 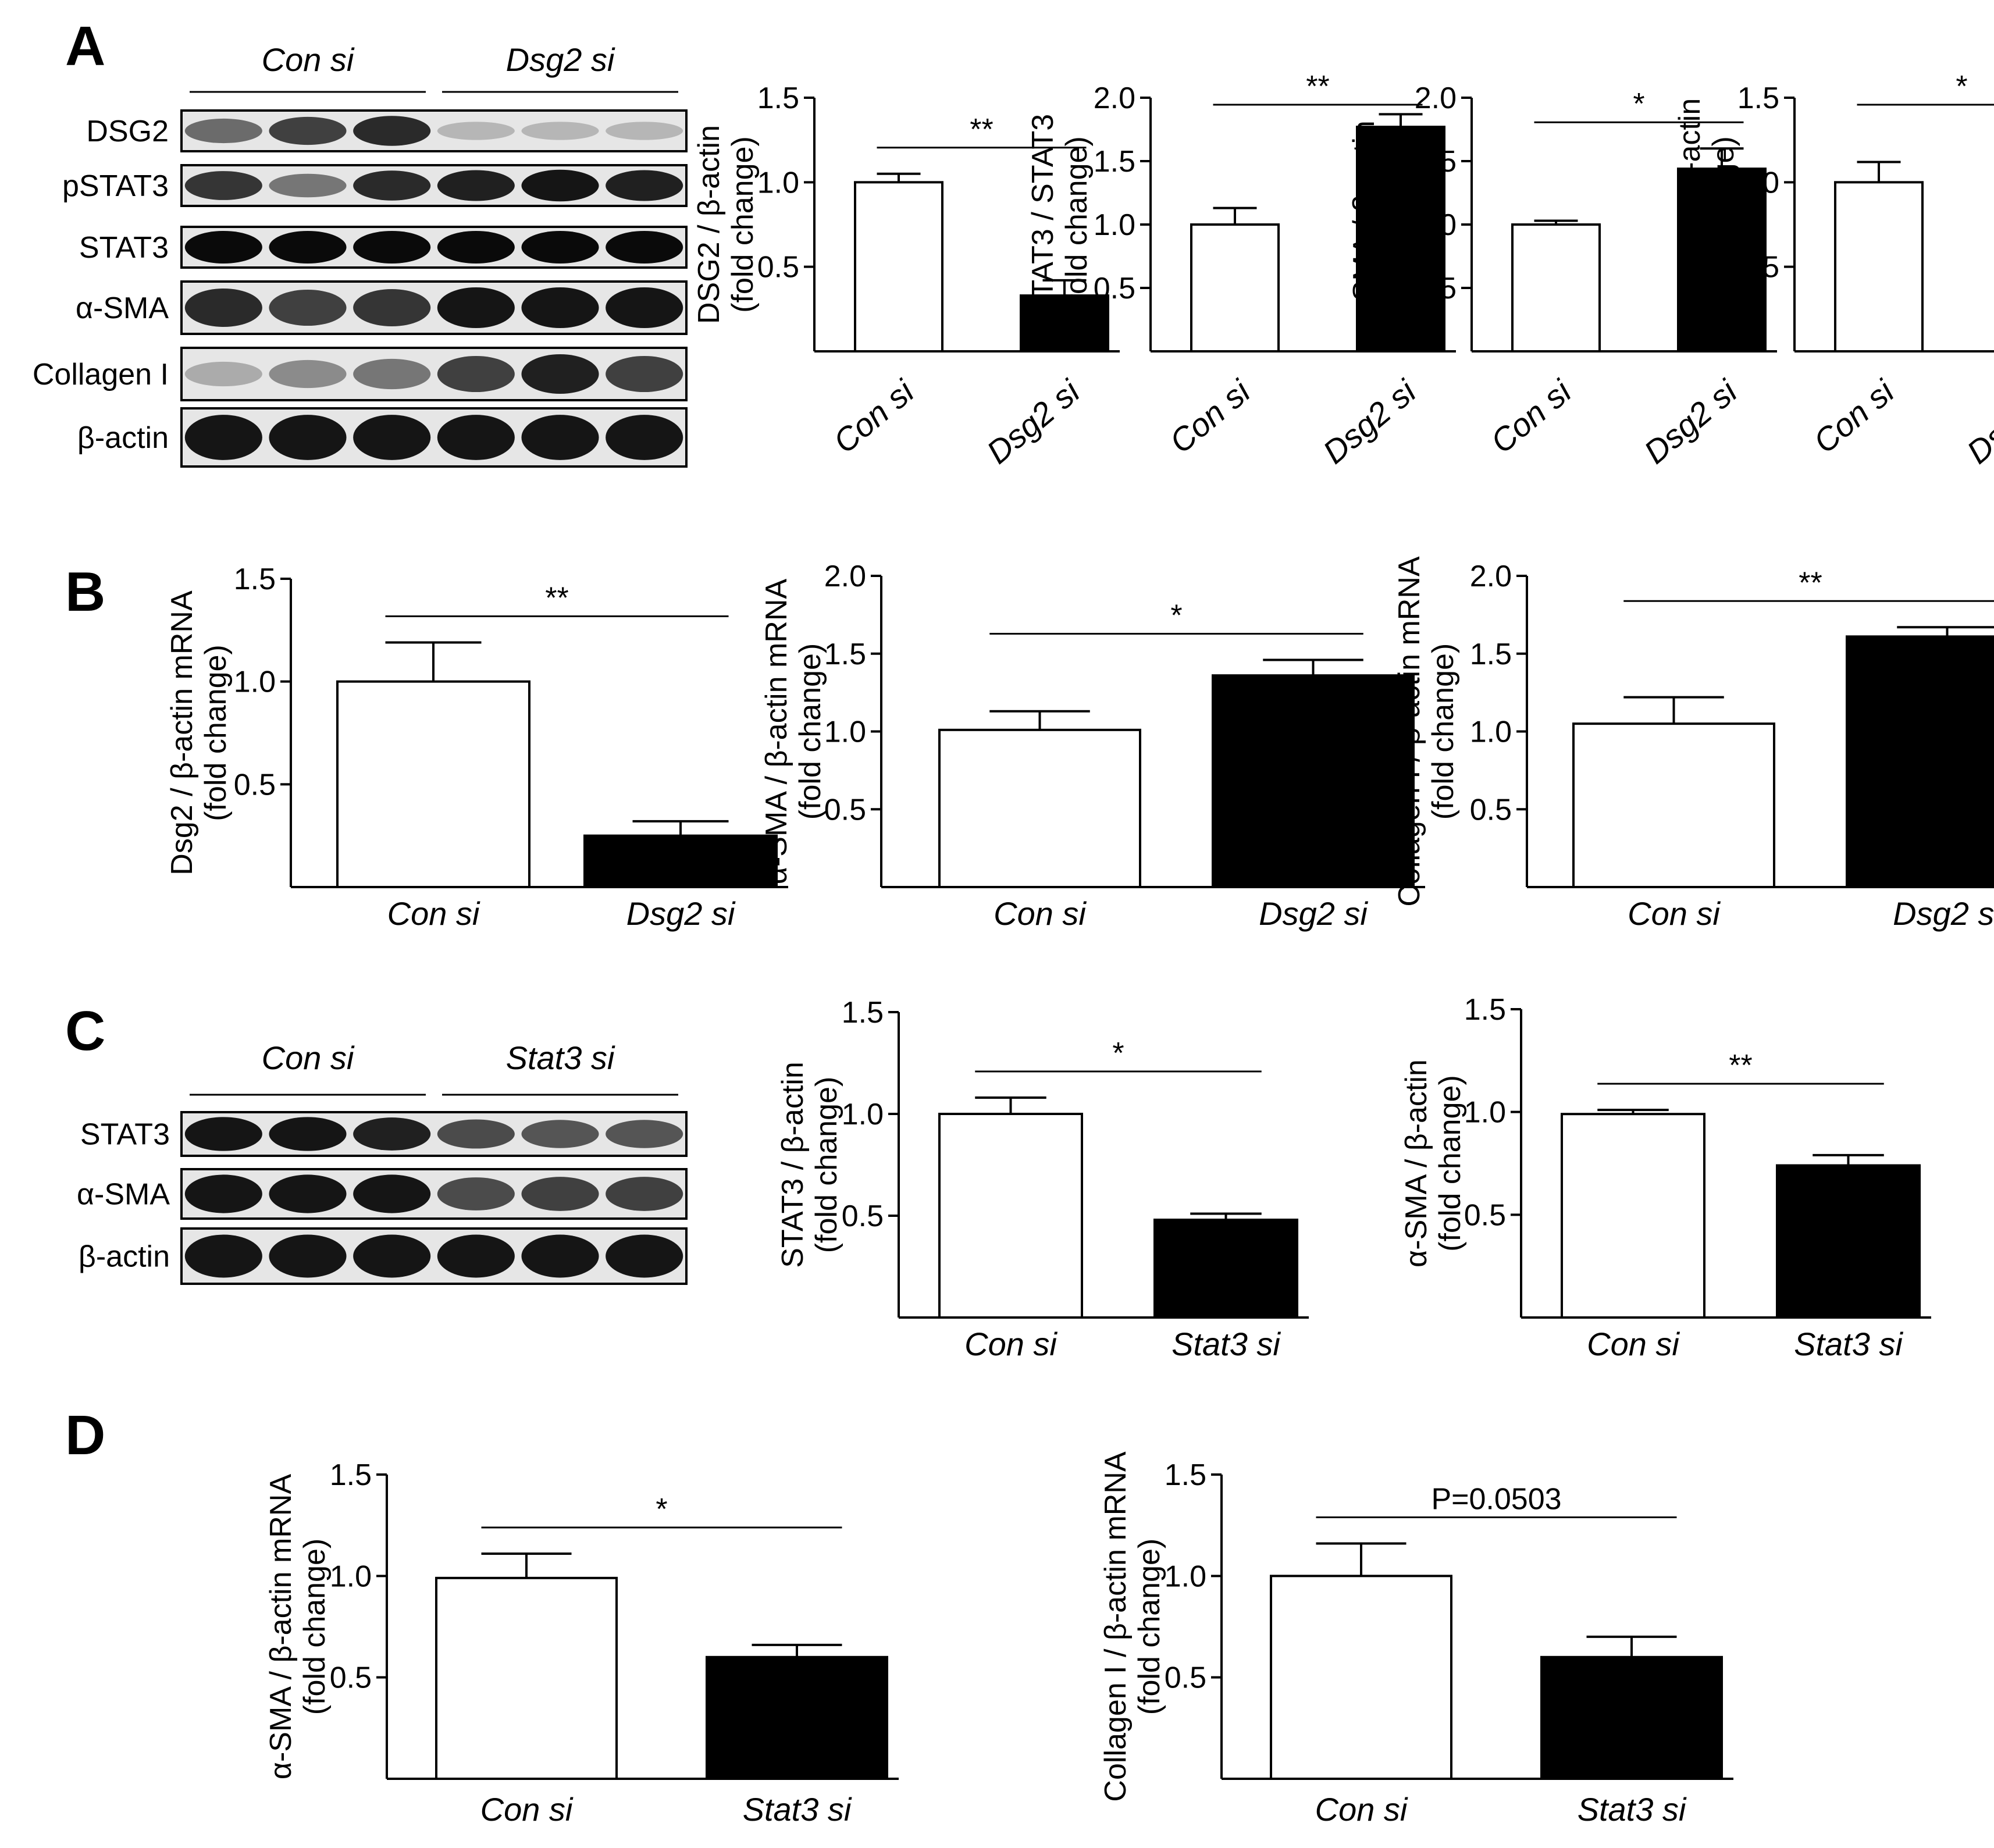 I want to click on y-axis-label: STAT3 / β-actin(fold change), so click(x=809, y=1165).